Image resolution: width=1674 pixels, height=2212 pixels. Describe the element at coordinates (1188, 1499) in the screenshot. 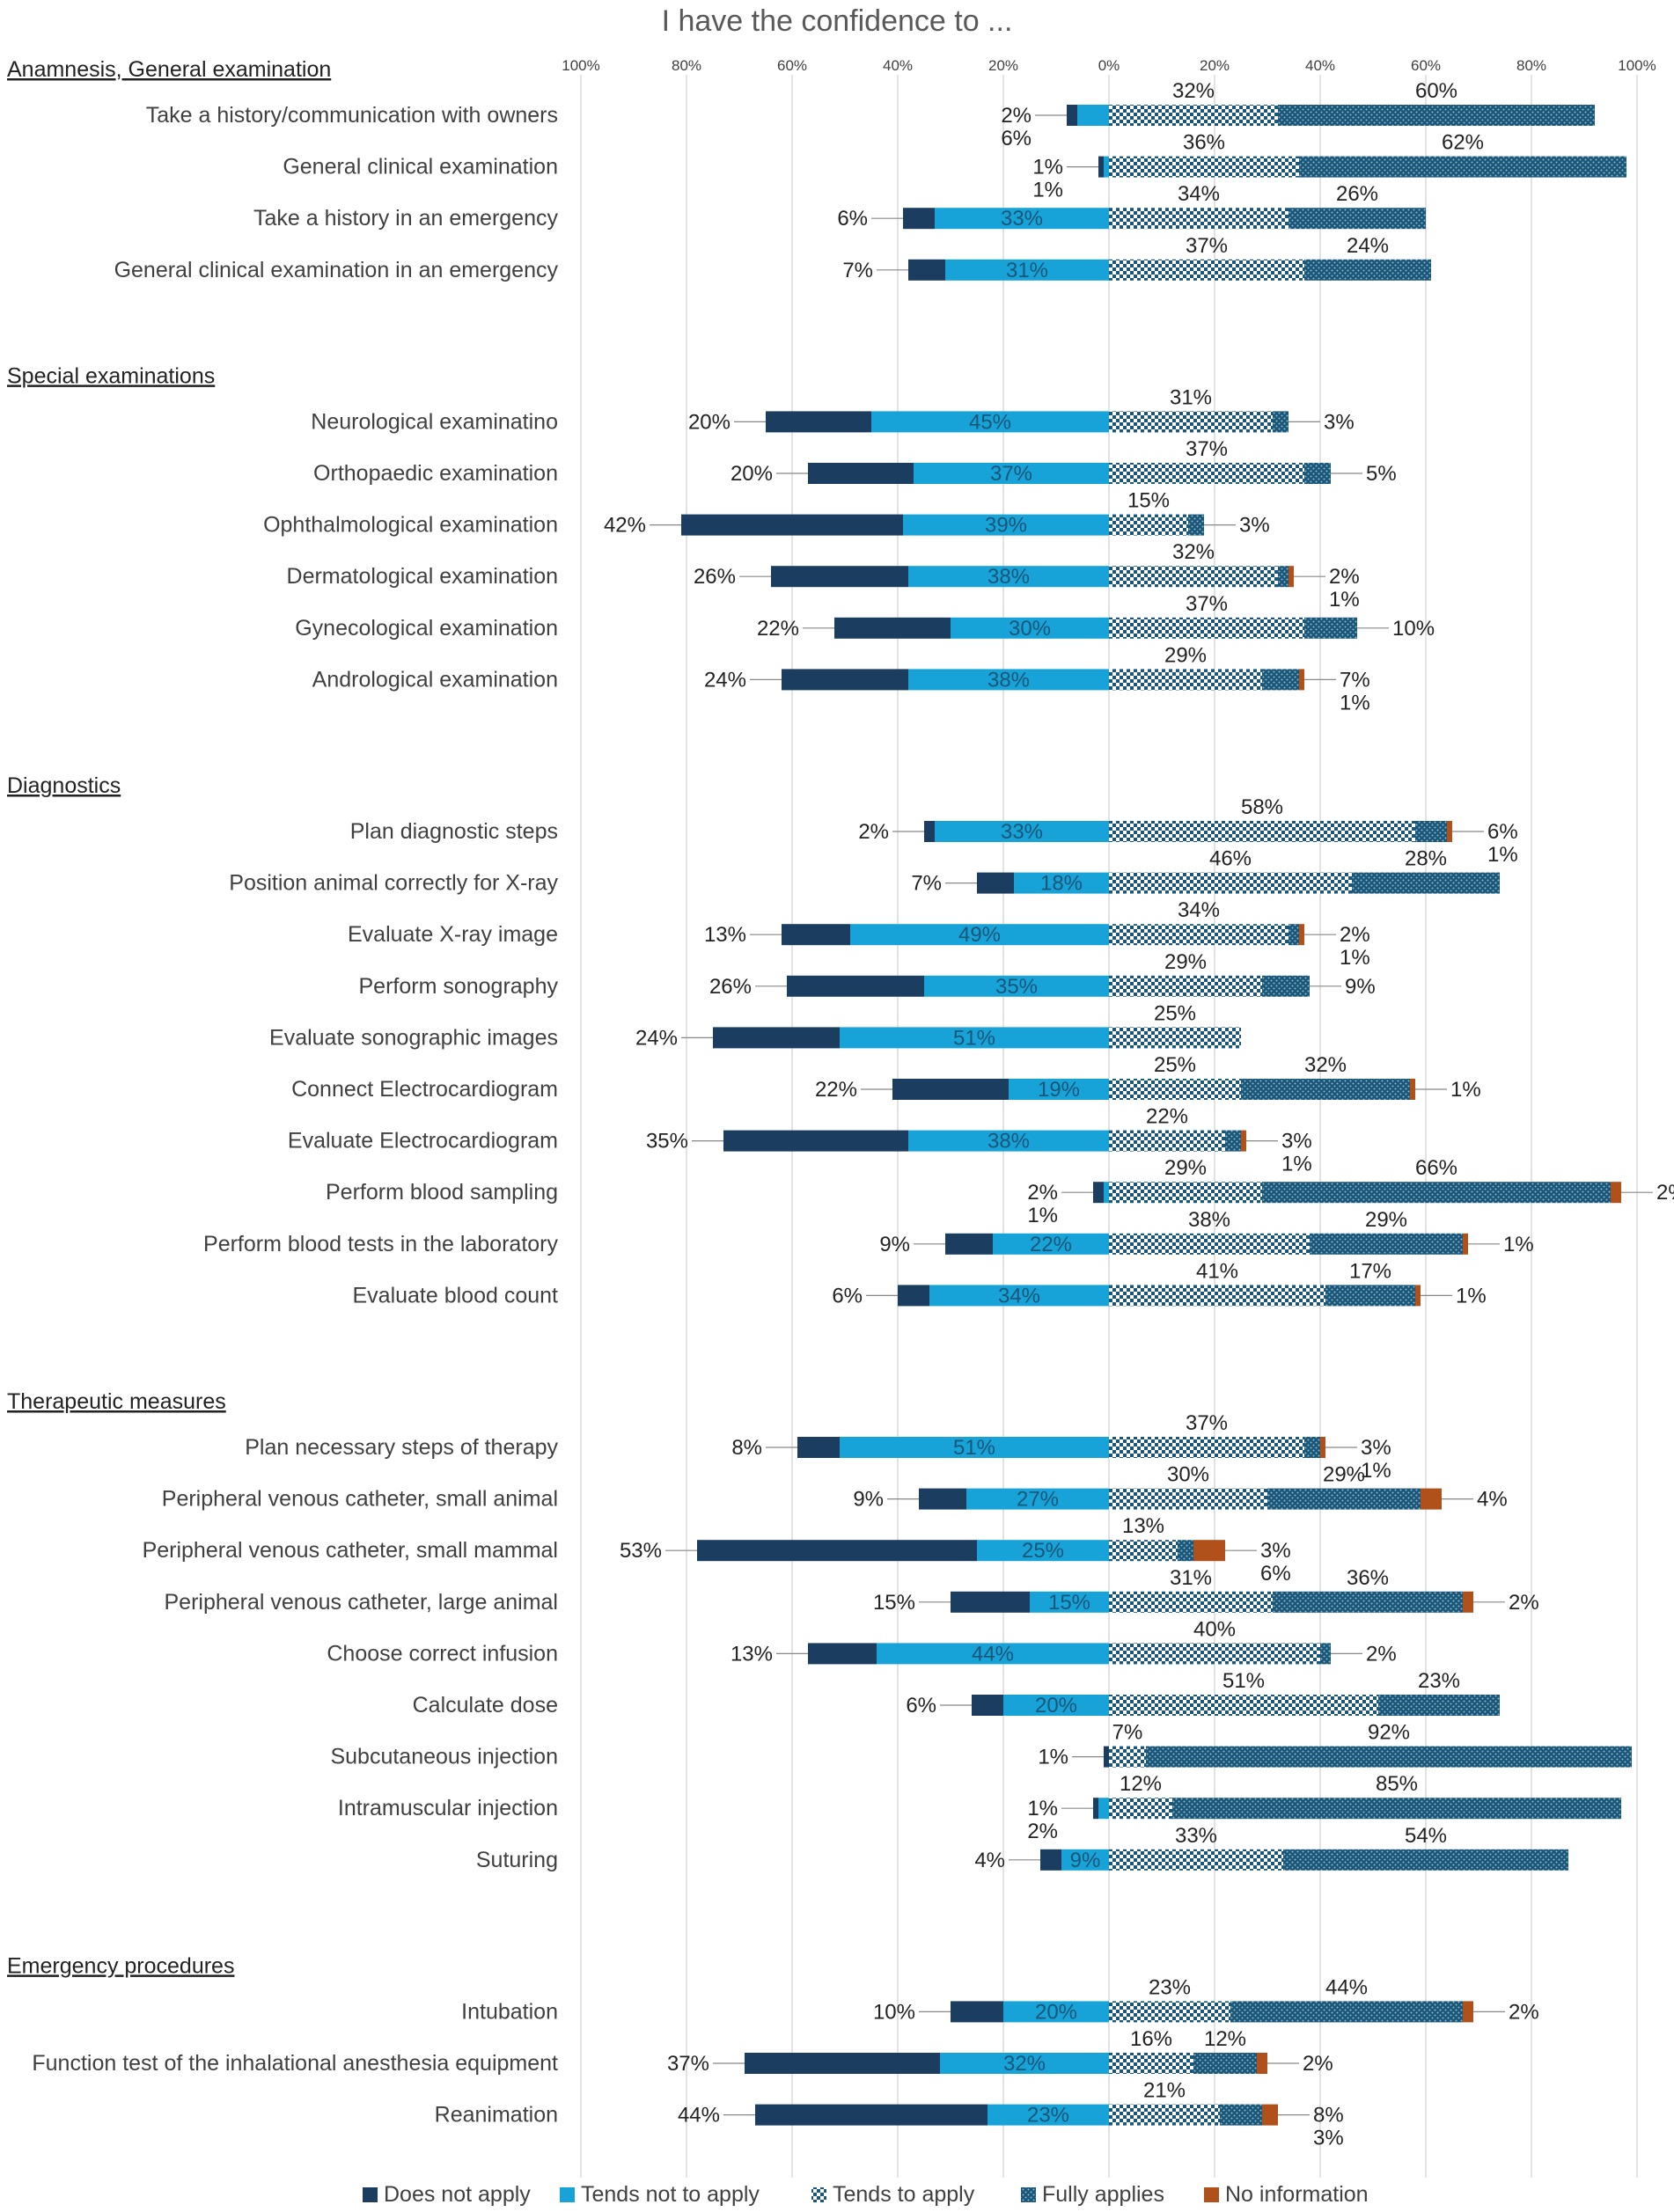

I see `bar-peripheral-venous-catheter-small-animal-tends-to-apply` at that location.